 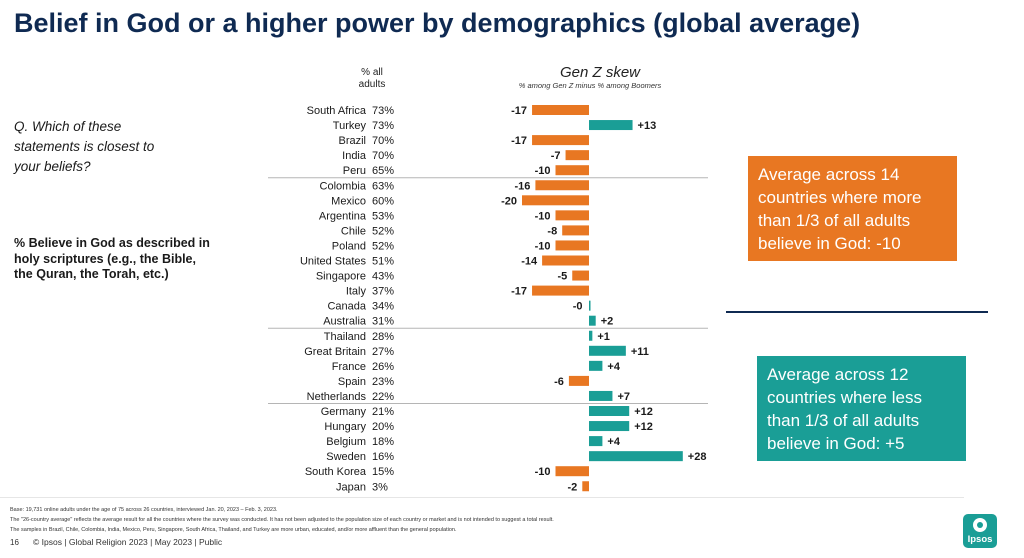 I want to click on bar-italy, so click(x=560, y=290).